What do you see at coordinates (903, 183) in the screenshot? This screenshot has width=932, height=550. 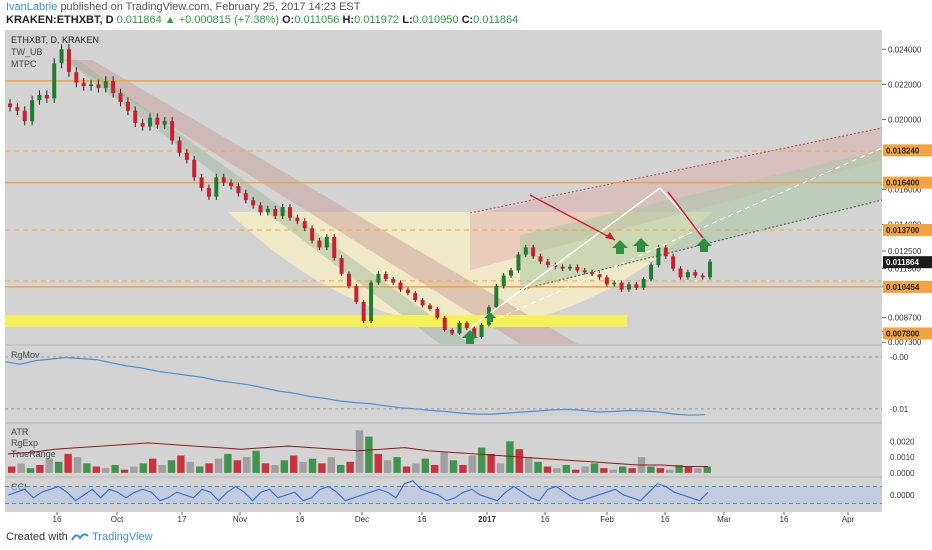 I see `price-label-text: 0.016400` at bounding box center [903, 183].